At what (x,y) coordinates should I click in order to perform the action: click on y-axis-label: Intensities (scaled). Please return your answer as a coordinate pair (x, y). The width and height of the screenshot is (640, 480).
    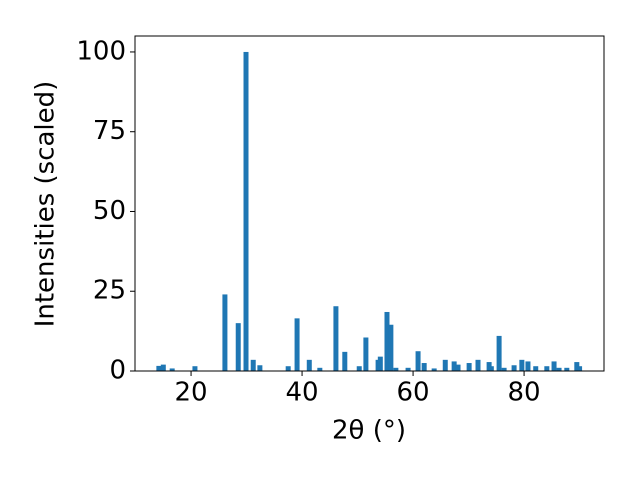
    Looking at the image, I should click on (46, 204).